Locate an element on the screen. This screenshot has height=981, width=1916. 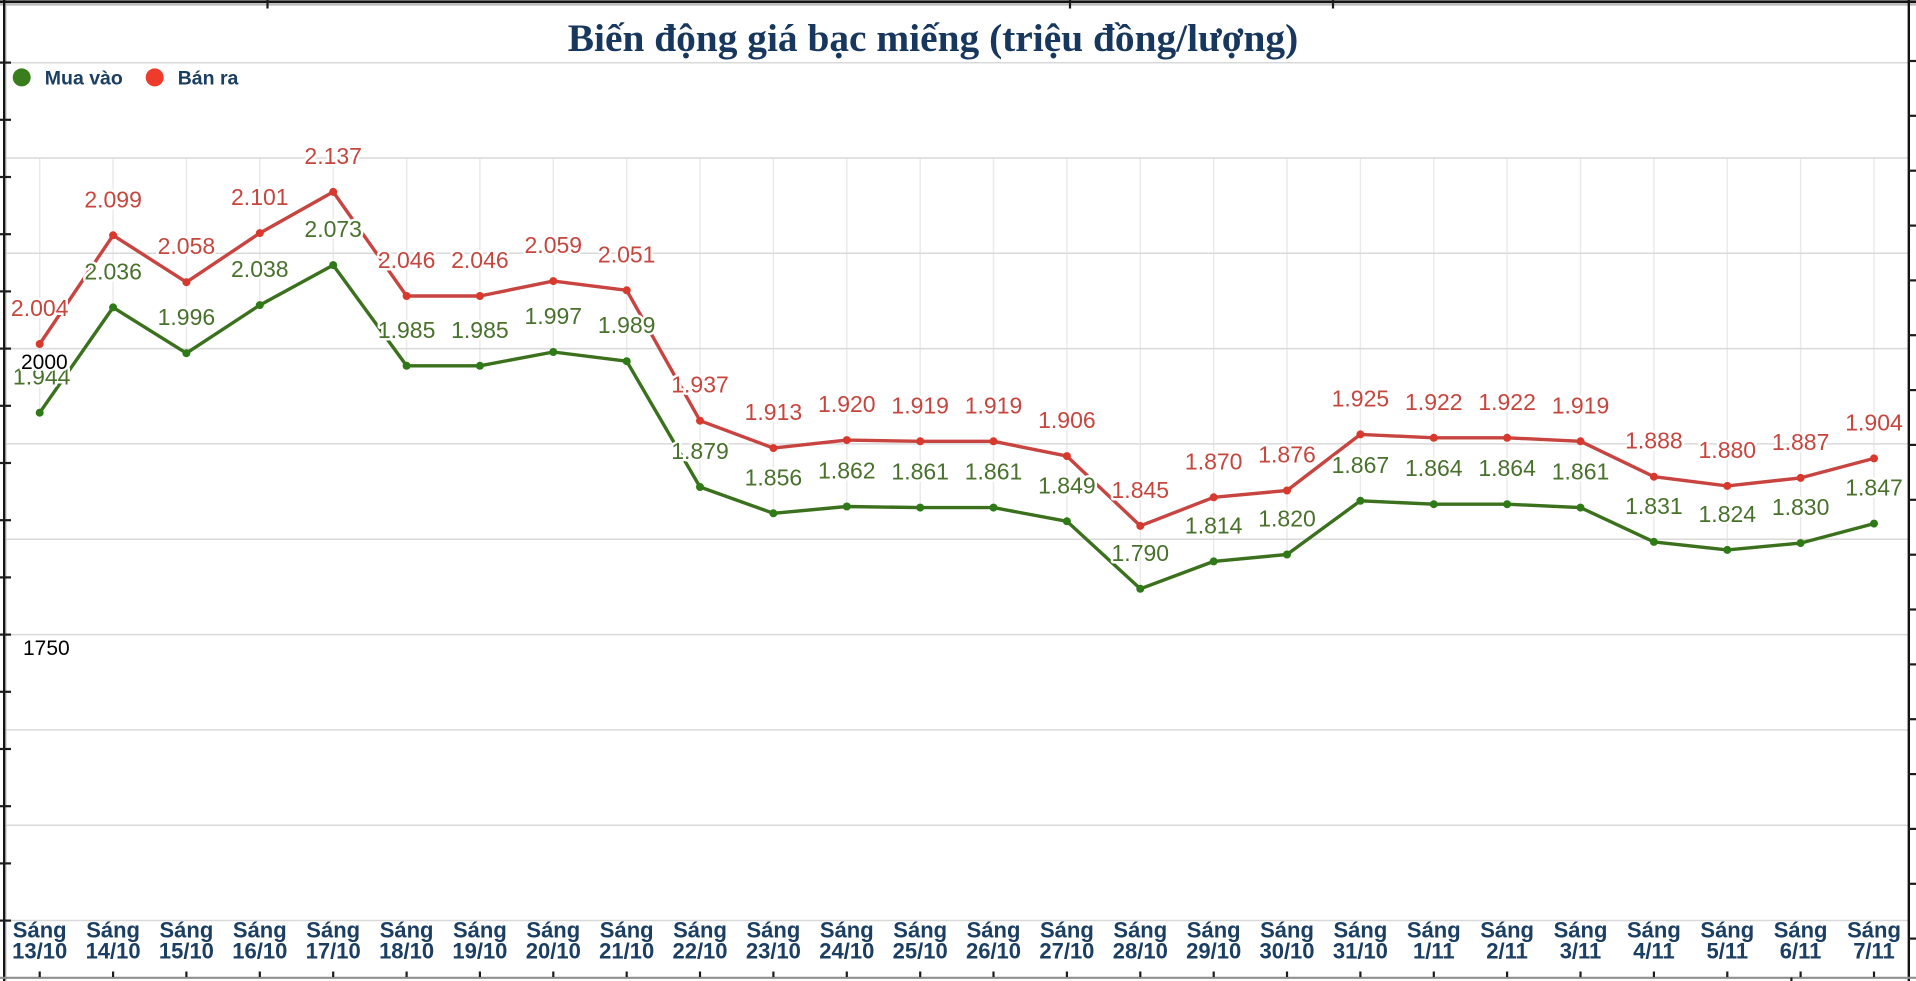
svg-text: 17/10 is located at coordinates (333, 951).